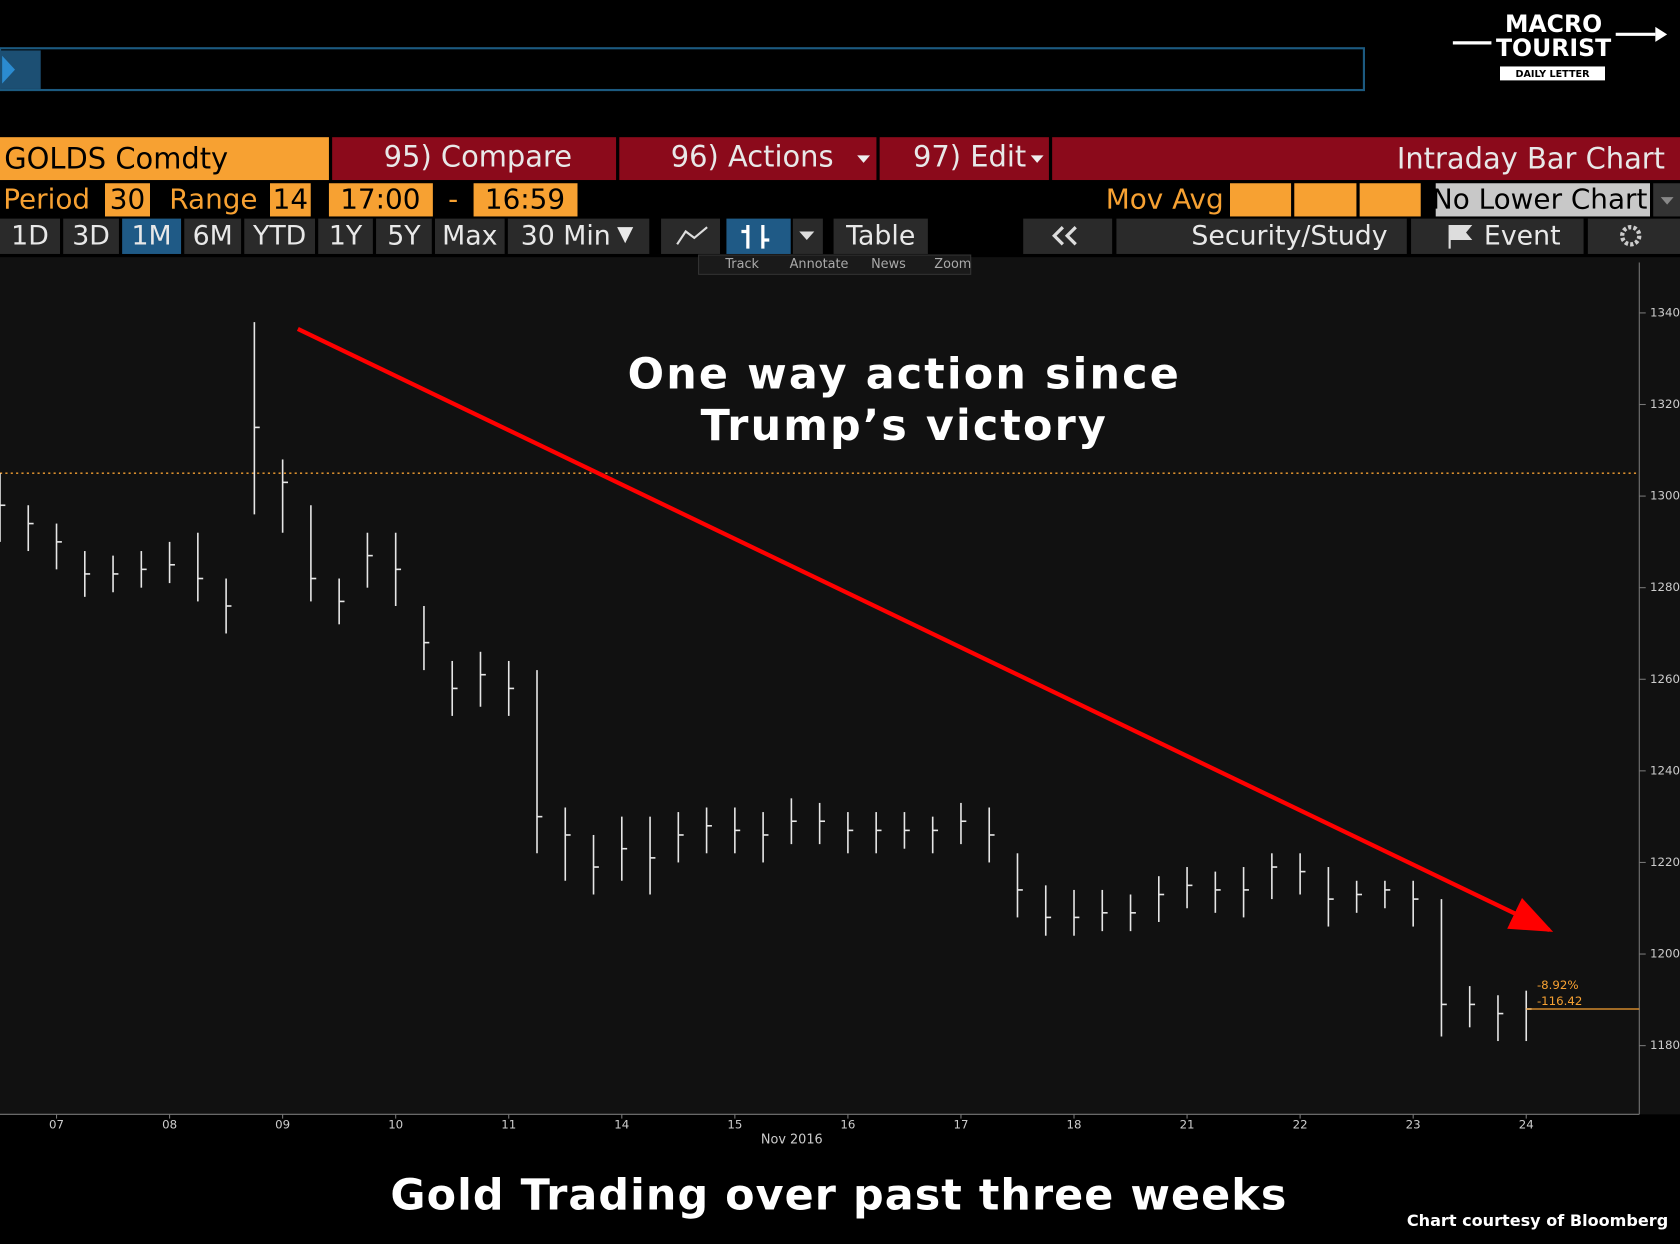  What do you see at coordinates (1558, 985) in the screenshot?
I see `change-label: -8.92%` at bounding box center [1558, 985].